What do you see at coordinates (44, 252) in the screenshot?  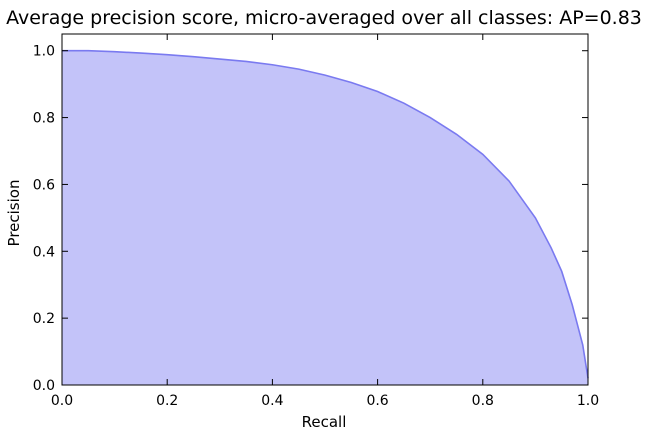 I see `y-tick-label: 0.4` at bounding box center [44, 252].